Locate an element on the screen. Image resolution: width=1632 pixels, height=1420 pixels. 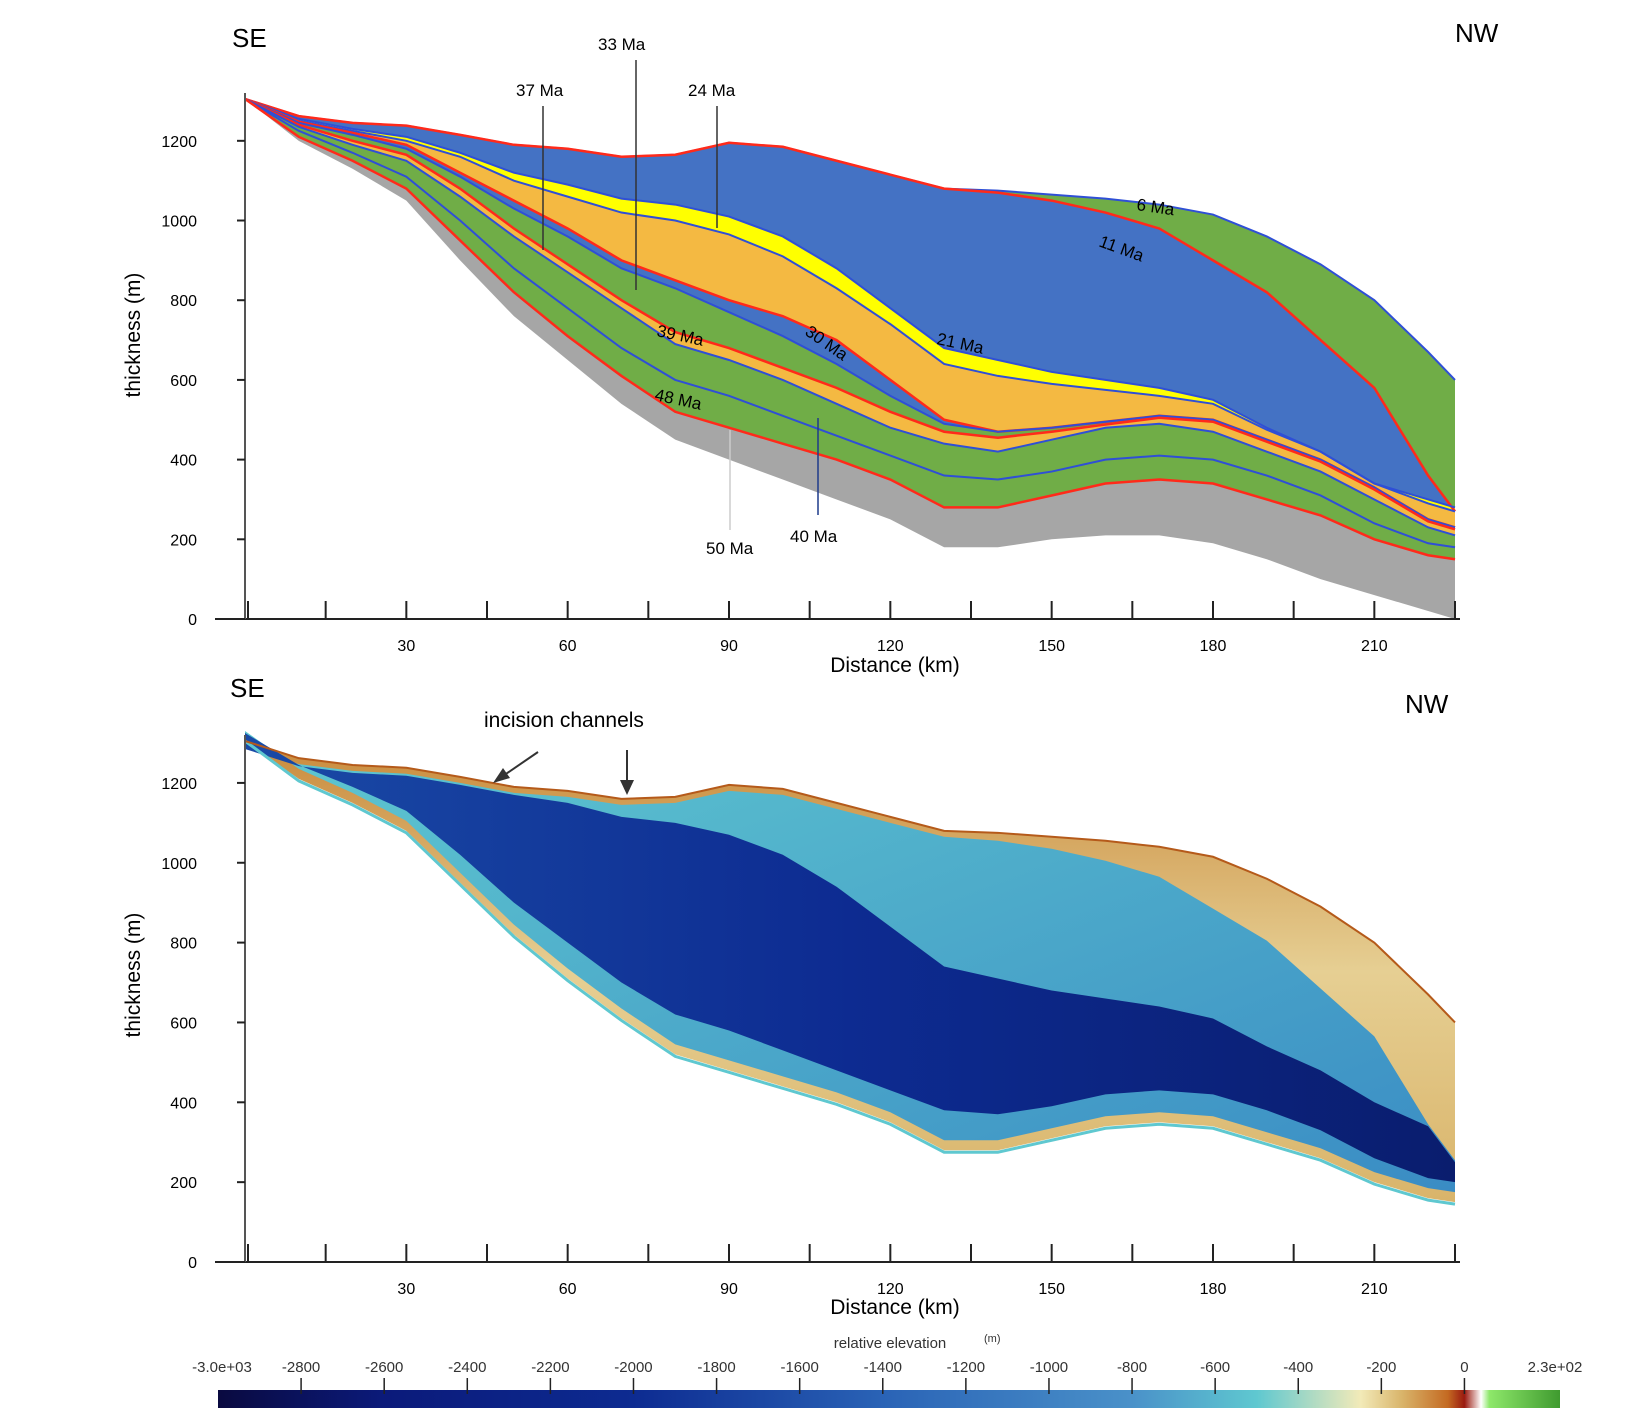
colorbar-tick-label: -800 is located at coordinates (1132, 1367).